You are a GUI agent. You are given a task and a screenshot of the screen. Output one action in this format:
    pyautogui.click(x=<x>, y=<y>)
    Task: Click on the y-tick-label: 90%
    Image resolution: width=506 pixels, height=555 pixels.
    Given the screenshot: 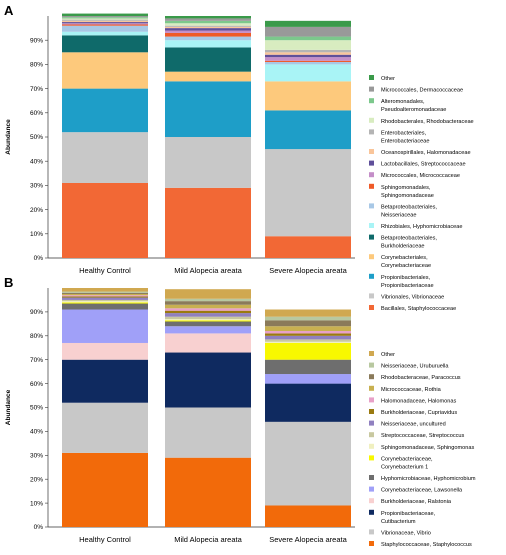 What is the action you would take?
    pyautogui.click(x=36, y=40)
    